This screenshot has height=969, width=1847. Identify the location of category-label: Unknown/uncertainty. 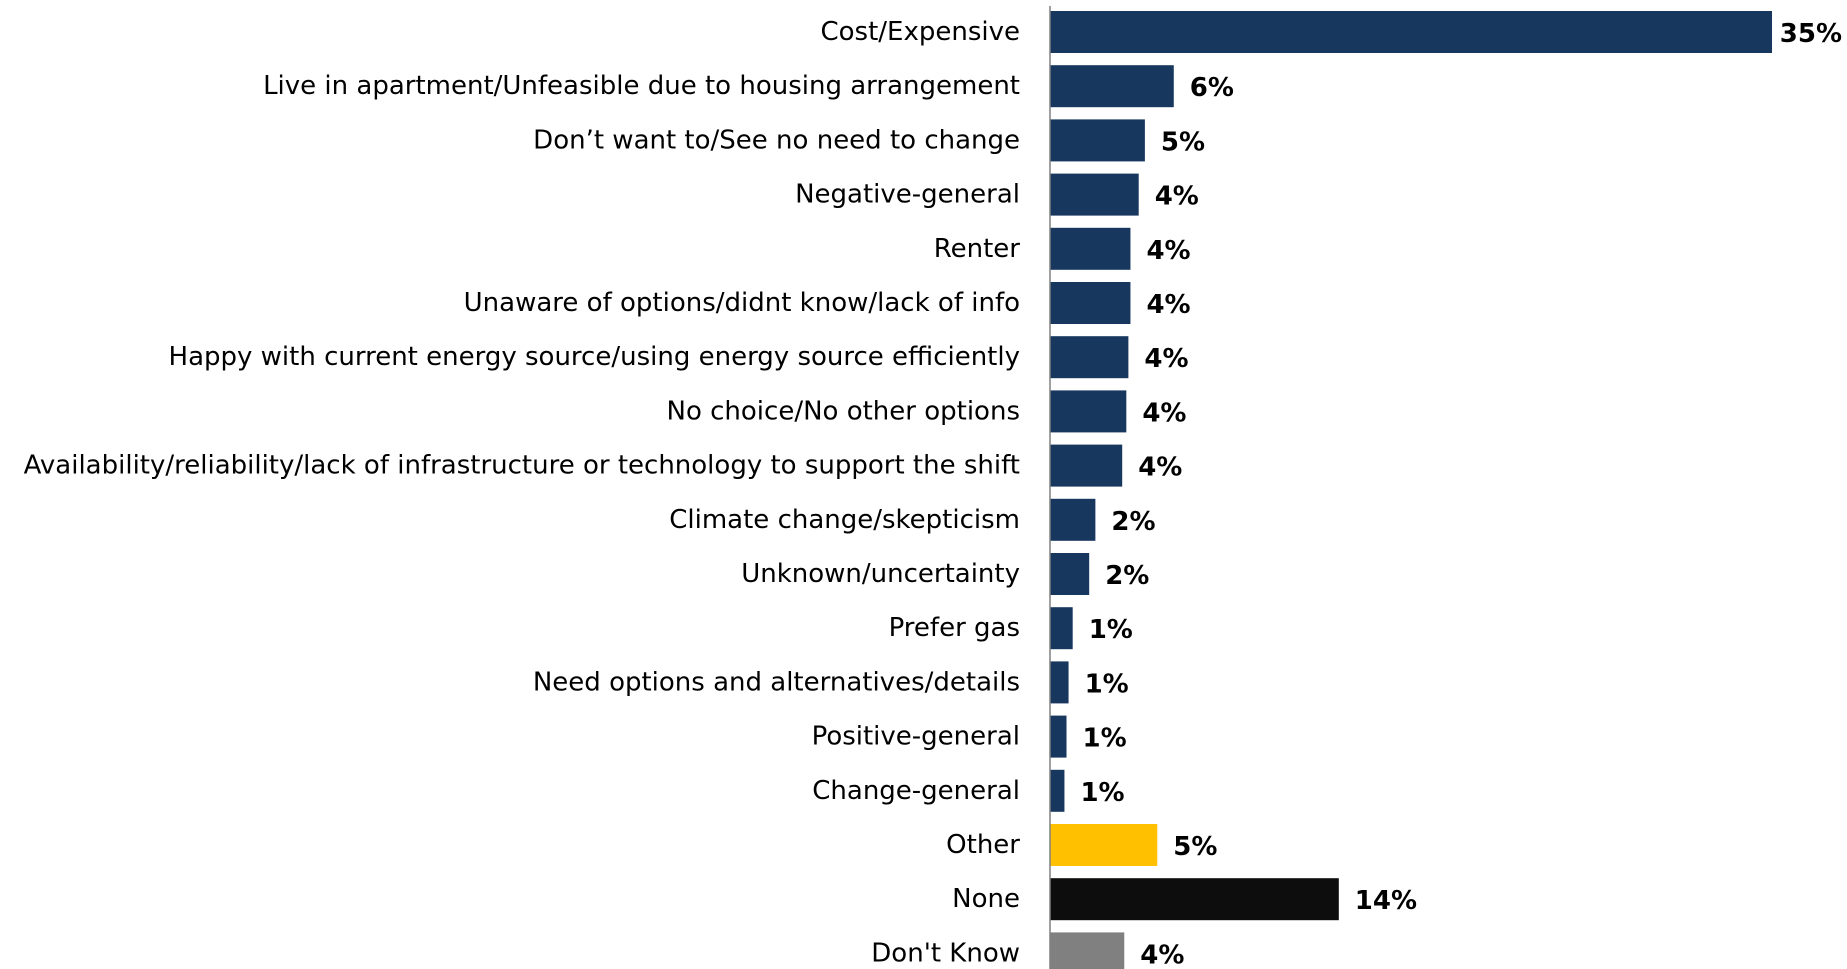
(880, 574).